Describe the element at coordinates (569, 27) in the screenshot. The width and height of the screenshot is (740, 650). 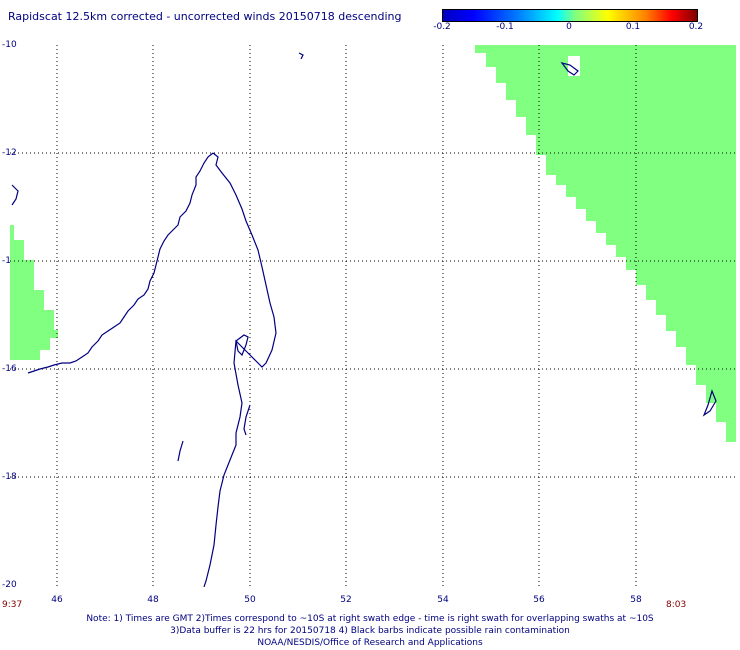
I see `colorbar-tick: 0` at that location.